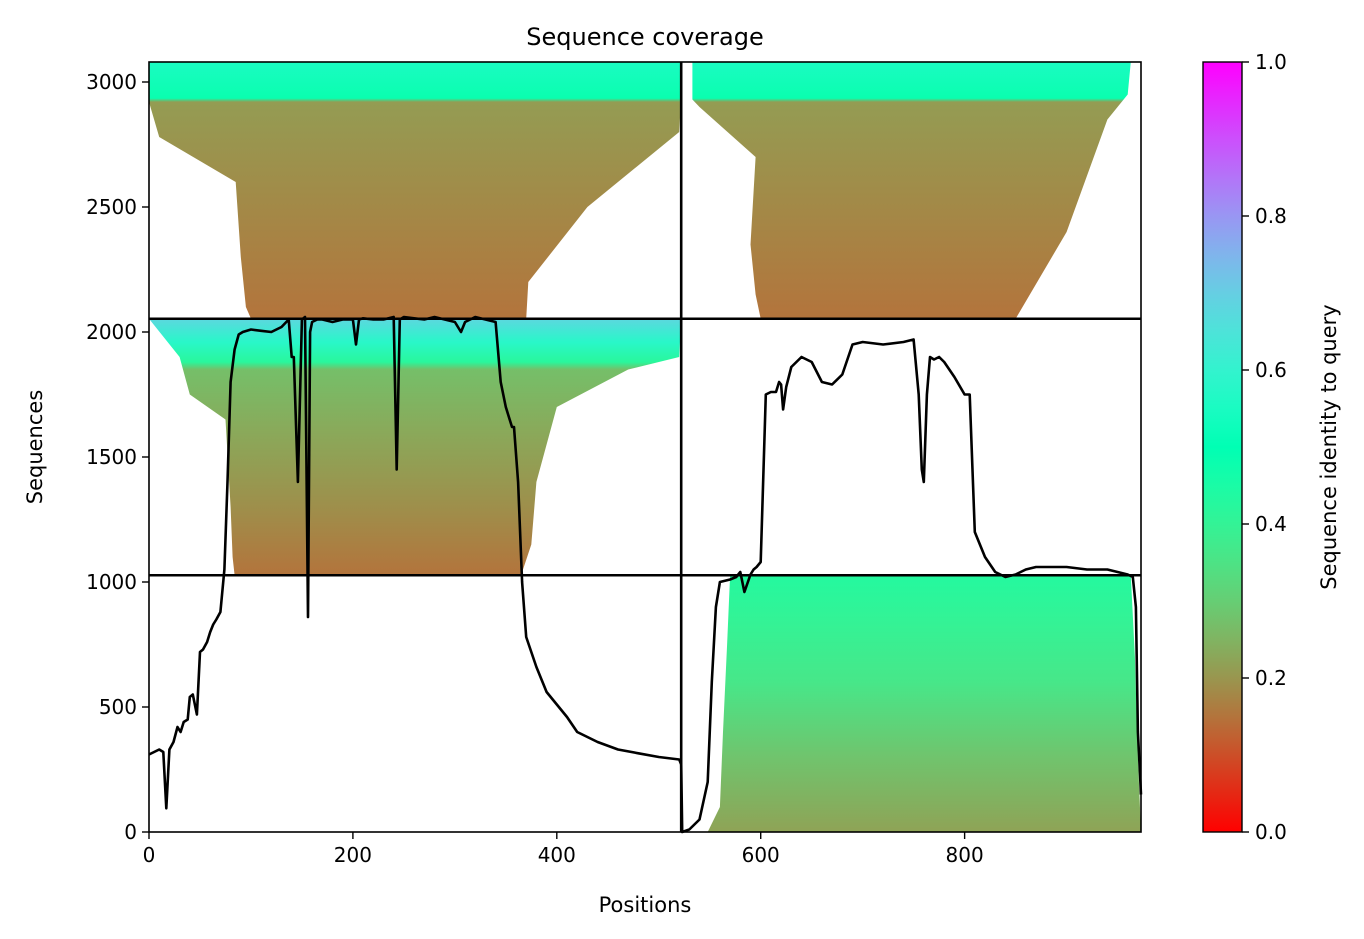 The height and width of the screenshot is (939, 1364). What do you see at coordinates (111, 332) in the screenshot?
I see `y-tick-label: 2000` at bounding box center [111, 332].